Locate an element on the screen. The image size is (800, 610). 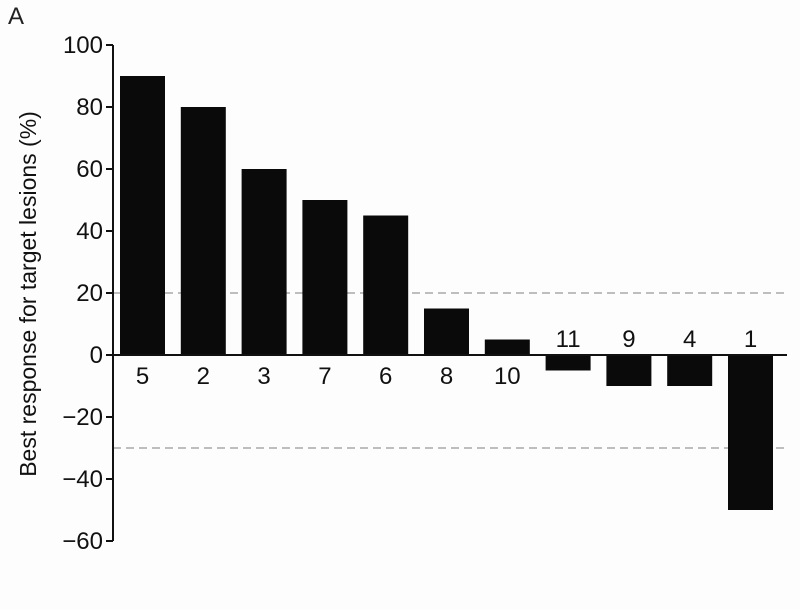
y-tick-label: −20 is located at coordinates (82, 417).